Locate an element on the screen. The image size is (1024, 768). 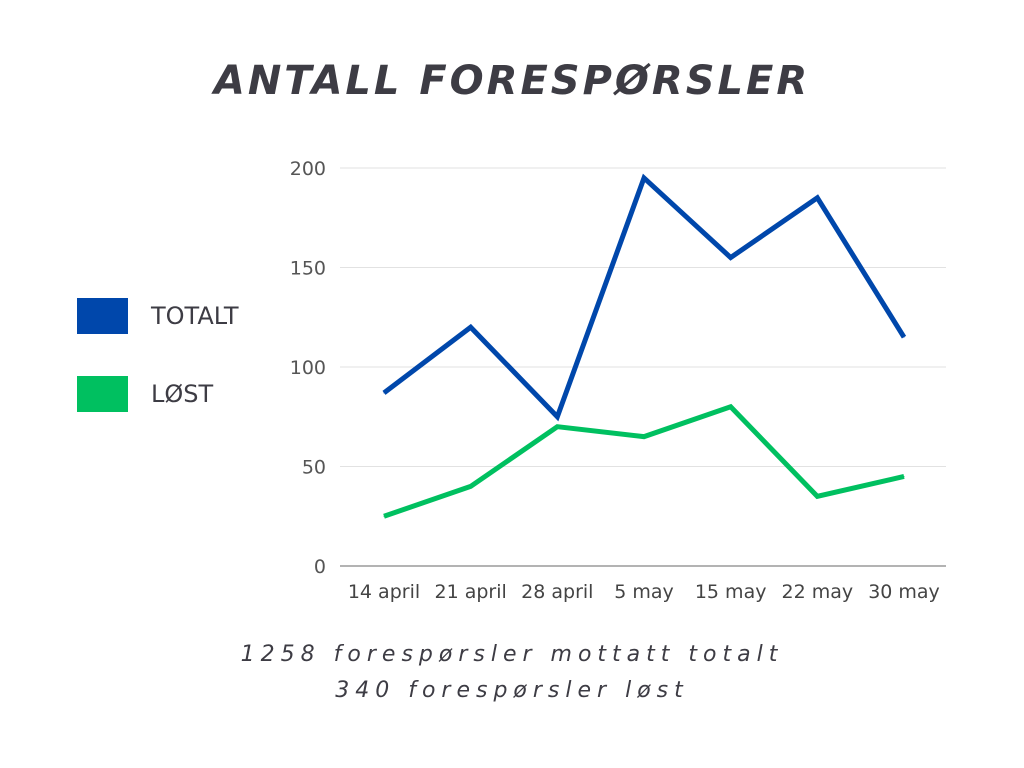
x-tick-label: 21 april is located at coordinates (471, 592).